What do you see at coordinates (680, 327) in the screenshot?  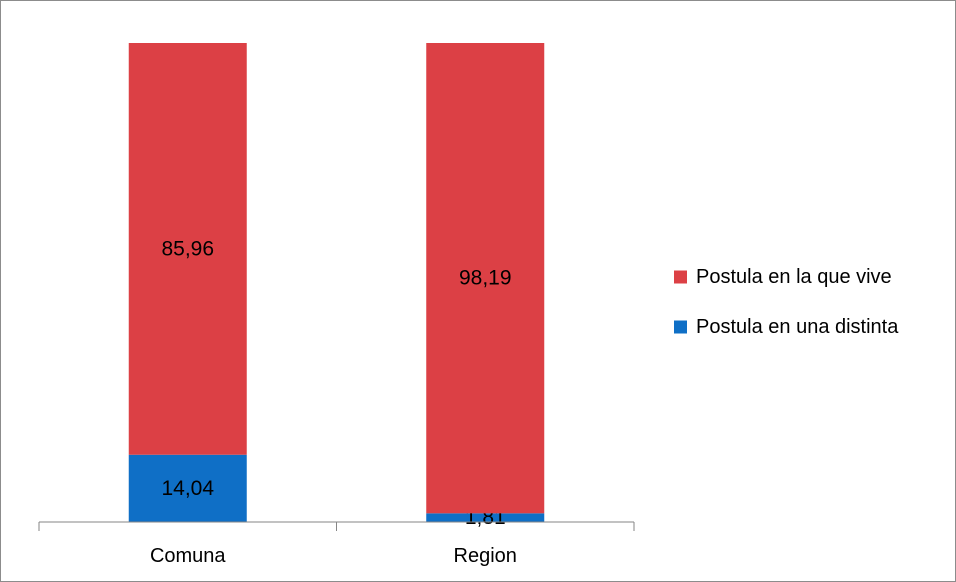 I see `legend-swatch-postula-en-una-distinta` at bounding box center [680, 327].